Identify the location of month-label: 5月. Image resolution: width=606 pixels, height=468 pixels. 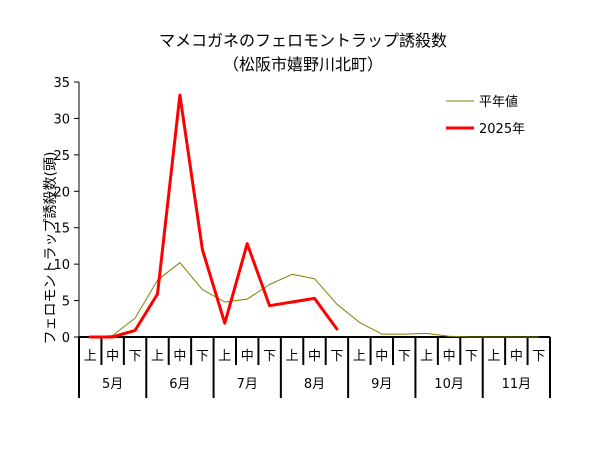
(112, 384).